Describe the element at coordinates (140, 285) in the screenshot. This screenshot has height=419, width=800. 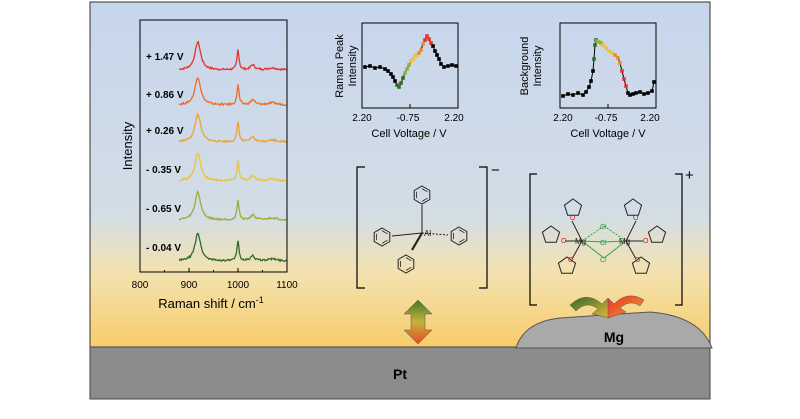
I see `spectra-xtick-label: 800` at that location.